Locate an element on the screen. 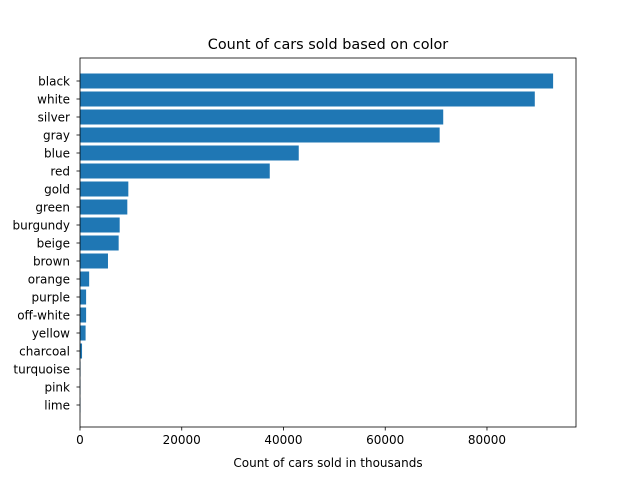 Image resolution: width=640 pixels, height=480 pixels. y-tick-label: red is located at coordinates (60, 172).